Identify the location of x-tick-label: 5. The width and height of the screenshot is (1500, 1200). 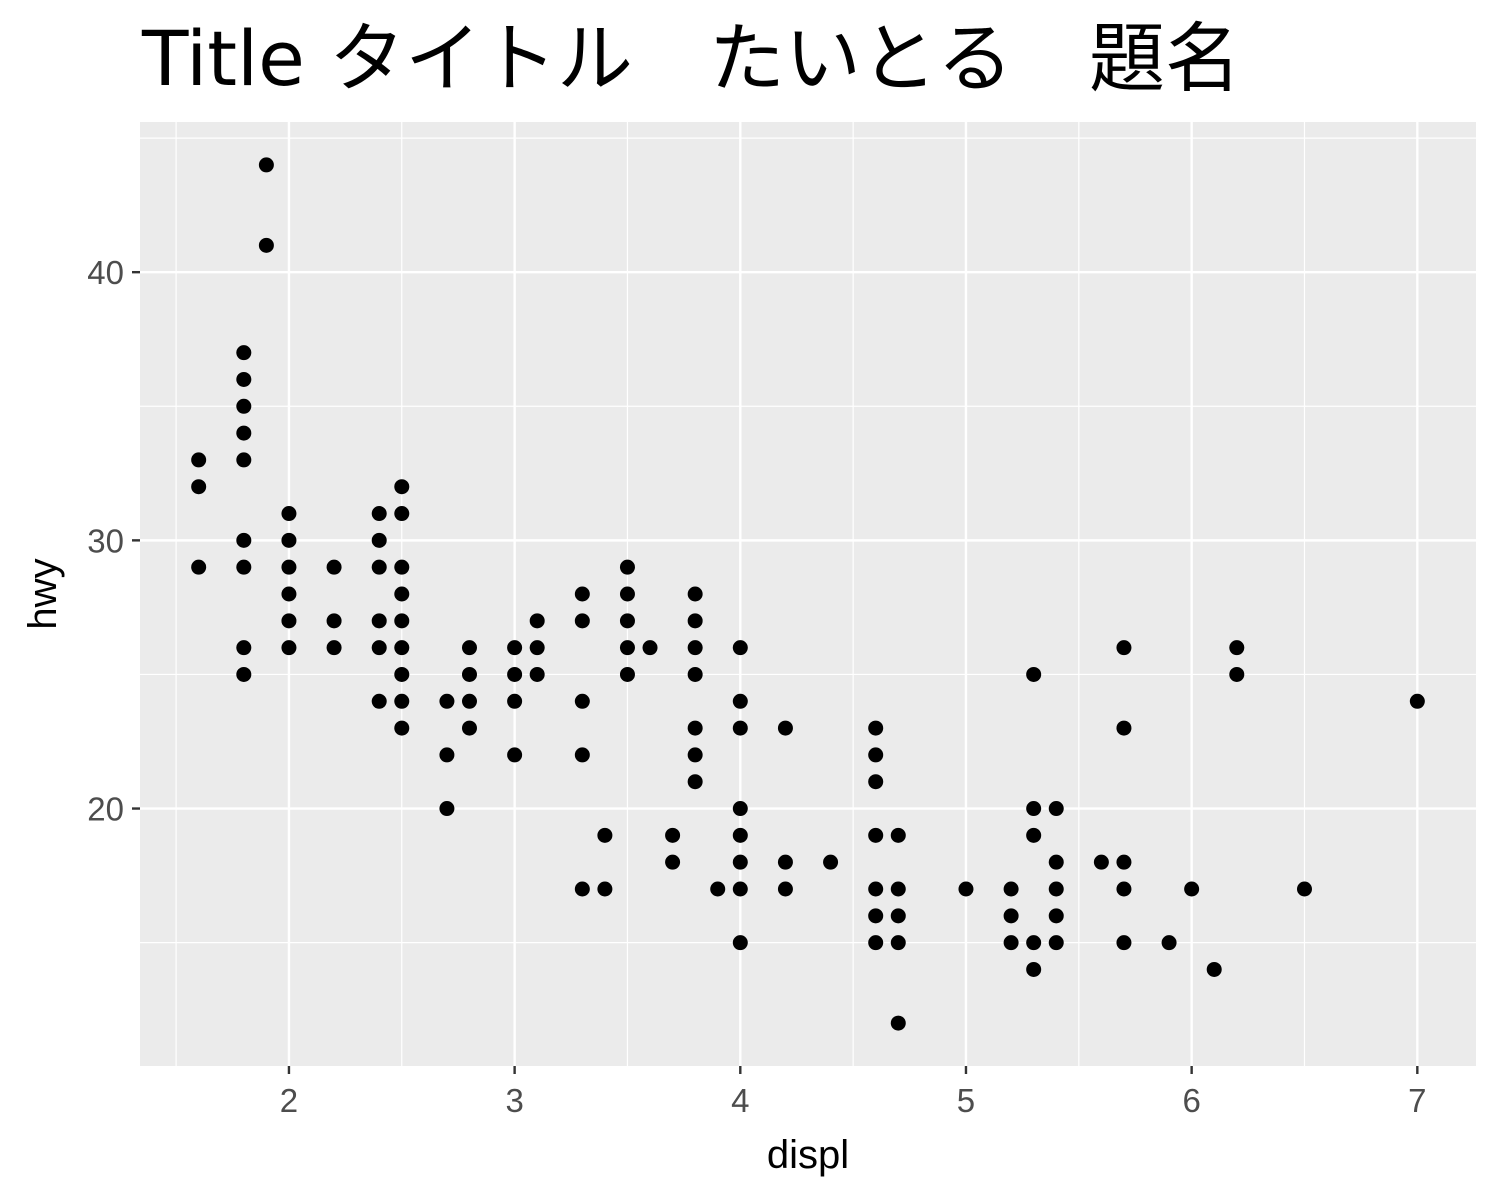
(966, 1100).